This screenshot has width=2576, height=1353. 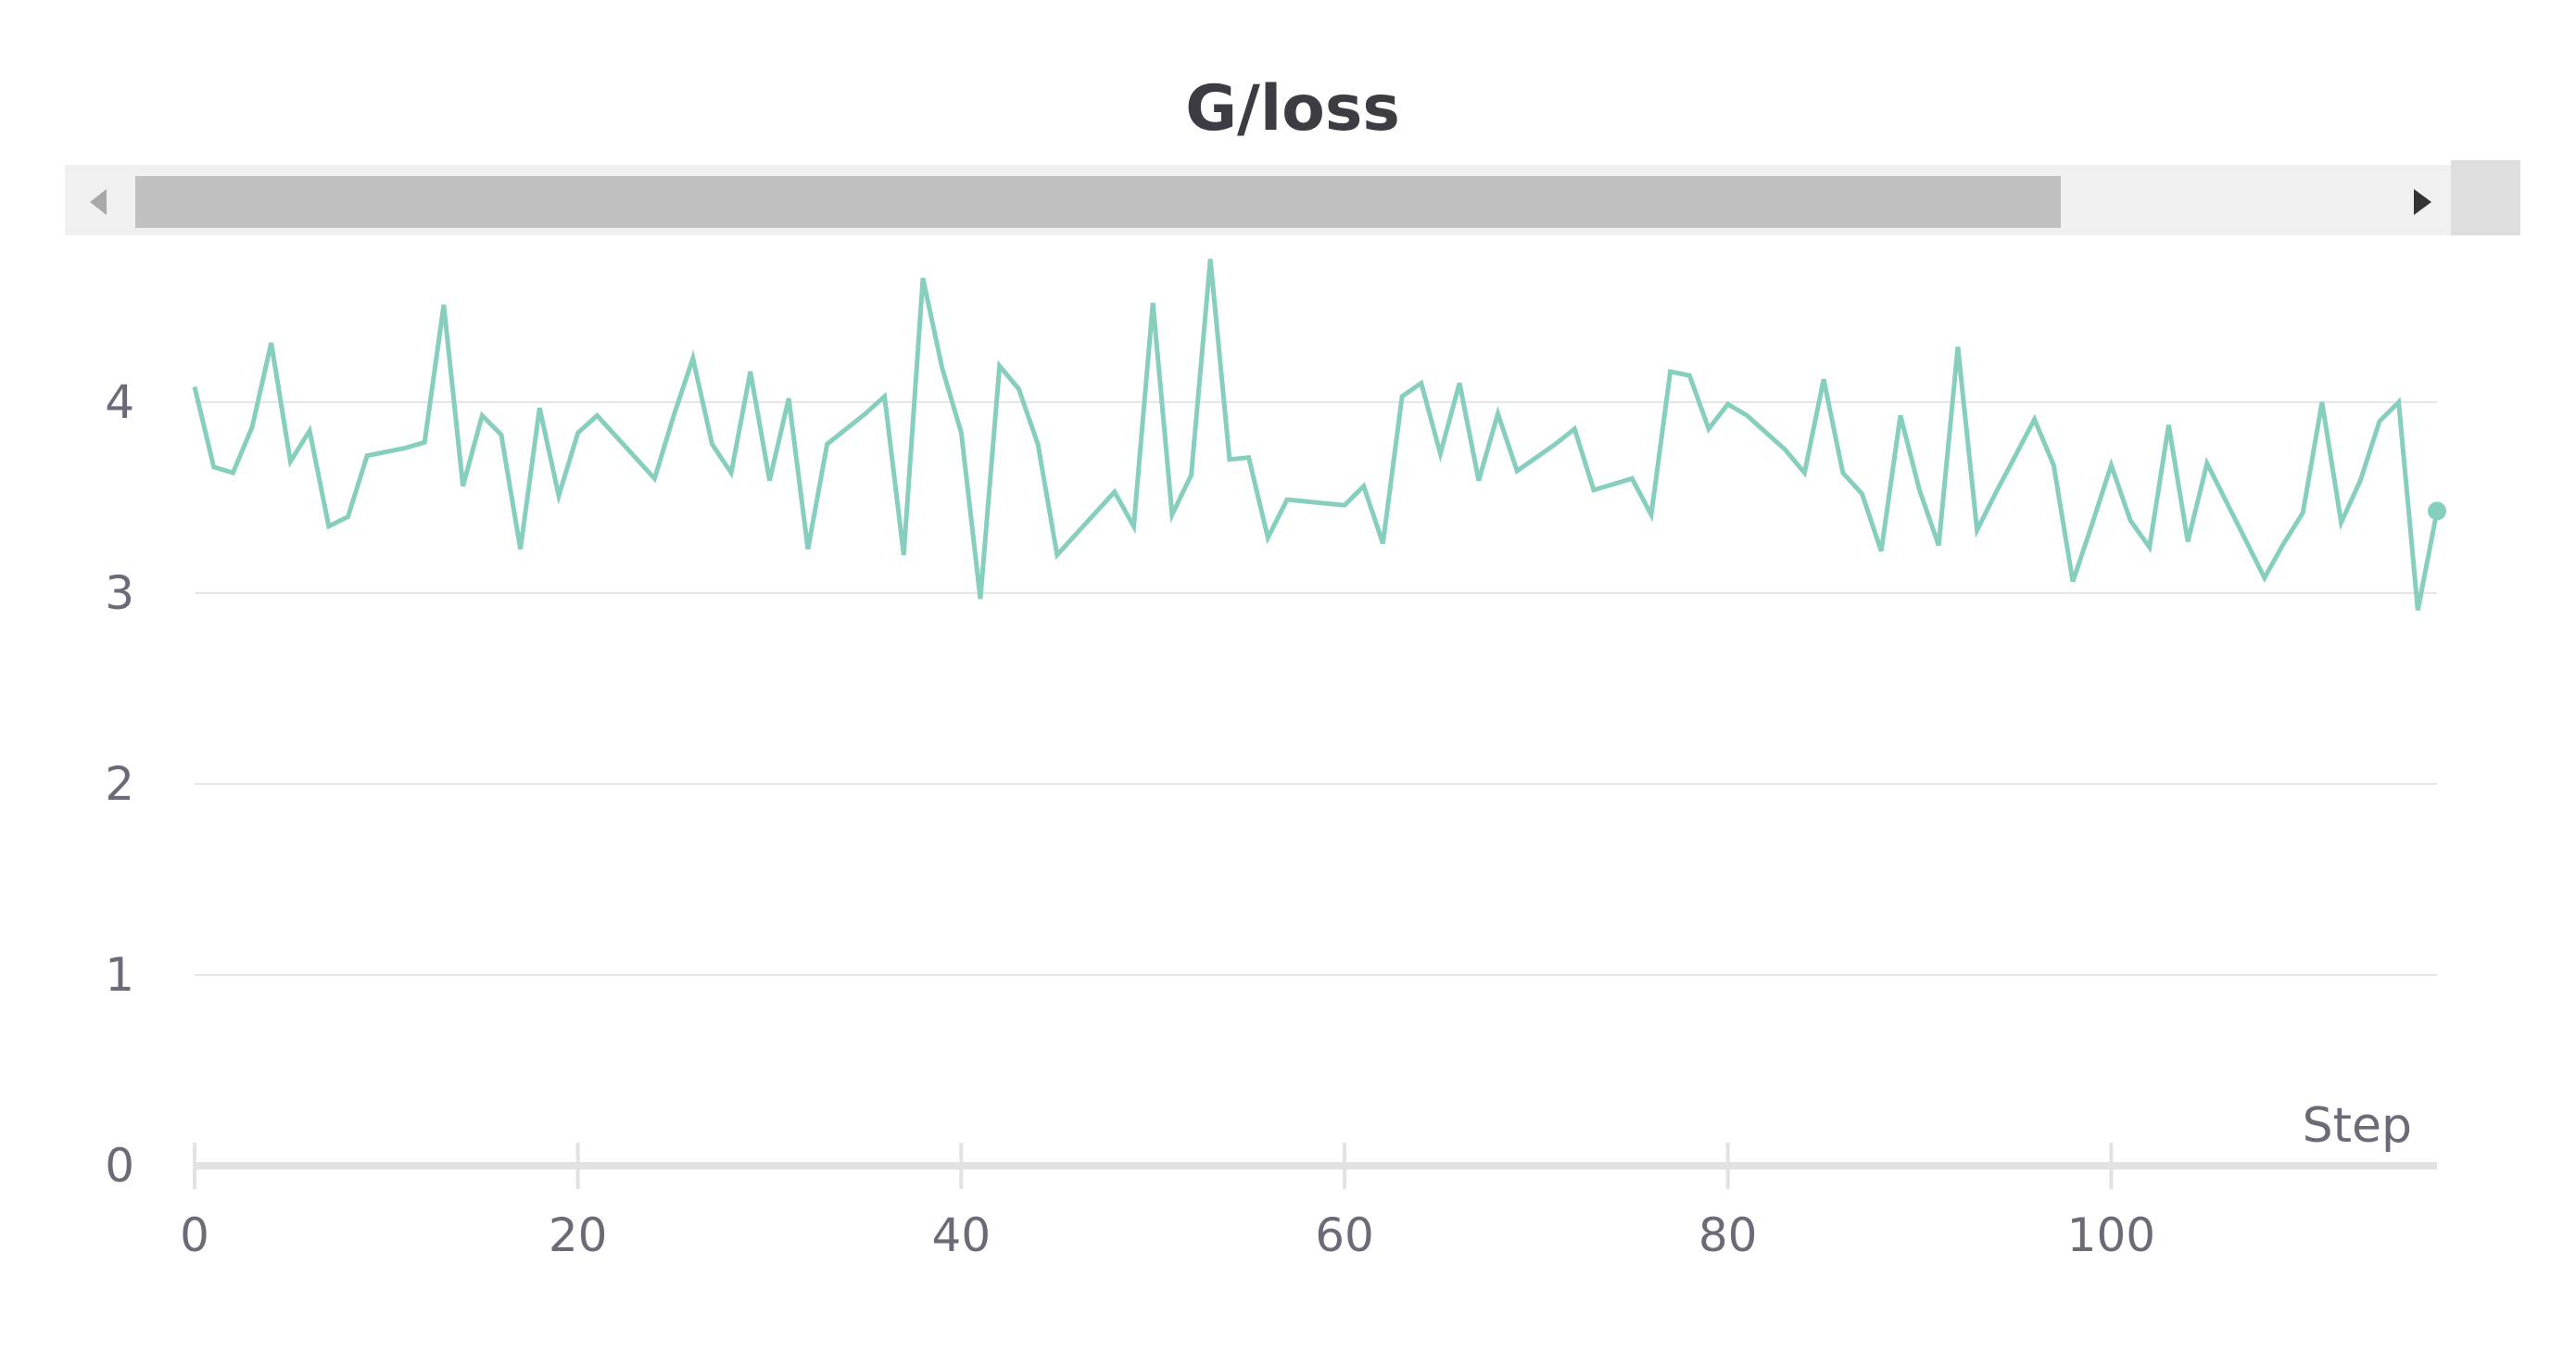 What do you see at coordinates (579, 1235) in the screenshot?
I see `x-tick-label: 20` at bounding box center [579, 1235].